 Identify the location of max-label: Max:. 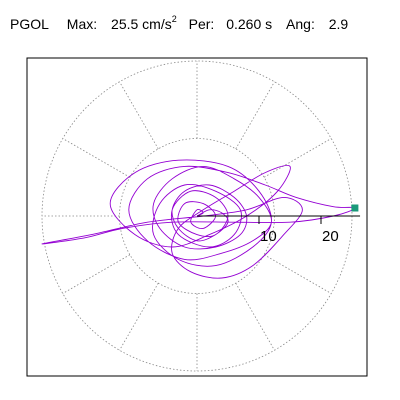
(82, 24).